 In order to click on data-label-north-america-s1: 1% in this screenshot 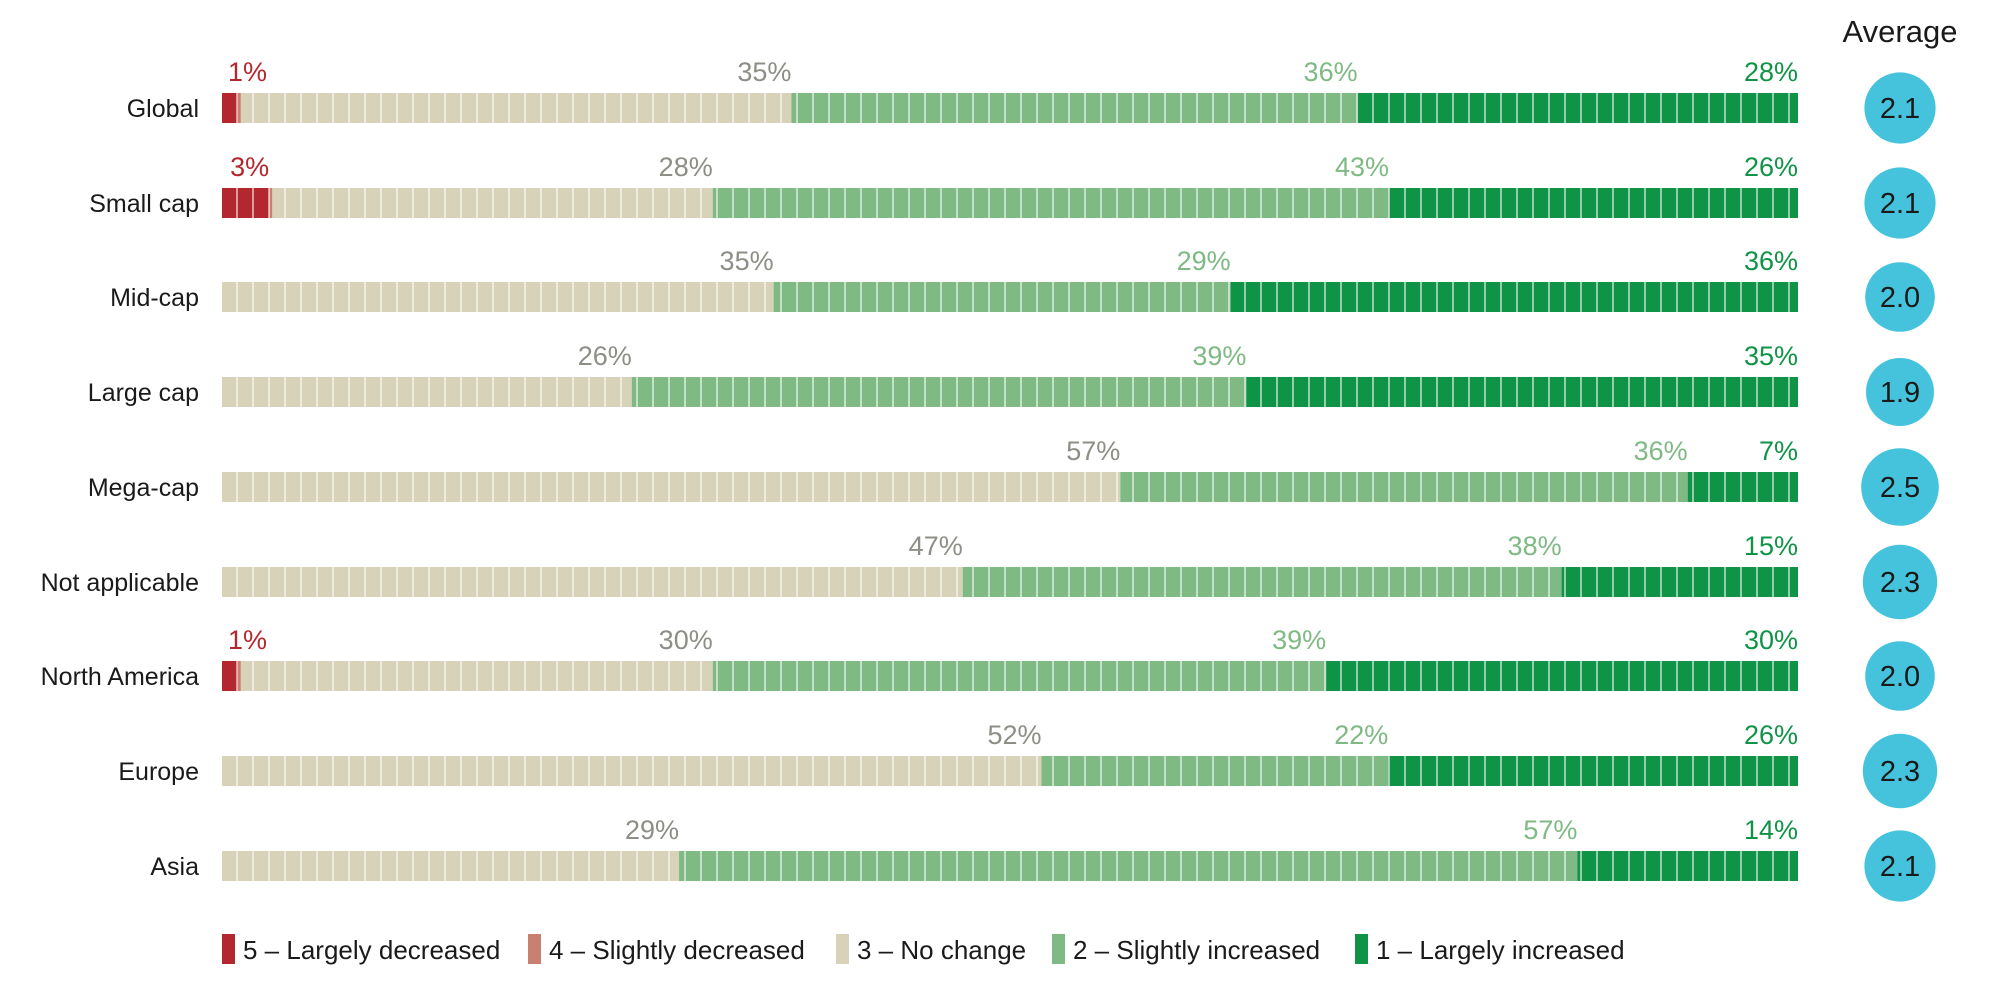, I will do `click(247, 640)`.